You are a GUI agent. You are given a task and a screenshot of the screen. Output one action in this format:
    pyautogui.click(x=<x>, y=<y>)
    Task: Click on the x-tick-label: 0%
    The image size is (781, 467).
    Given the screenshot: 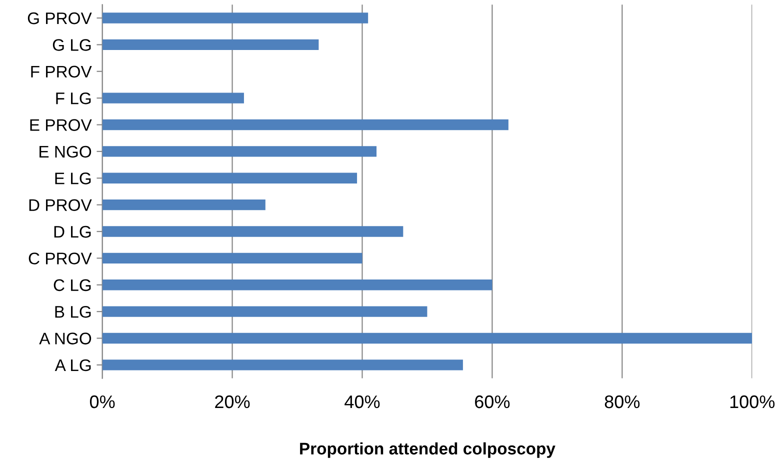 What is the action you would take?
    pyautogui.click(x=102, y=401)
    